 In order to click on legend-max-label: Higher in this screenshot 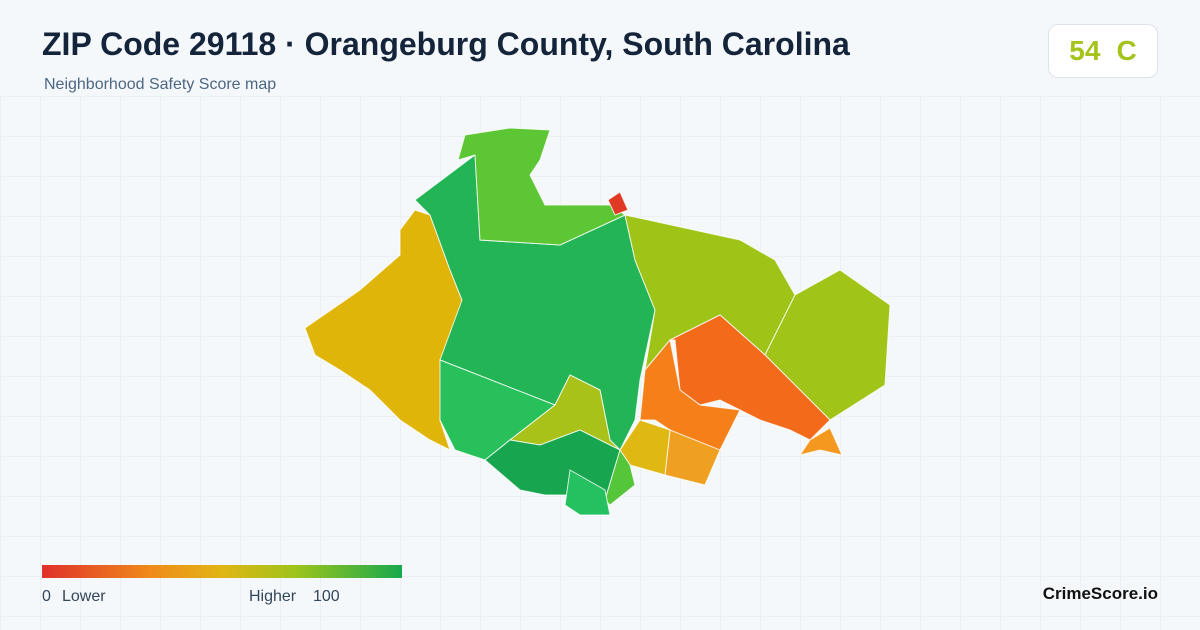, I will do `click(273, 596)`.